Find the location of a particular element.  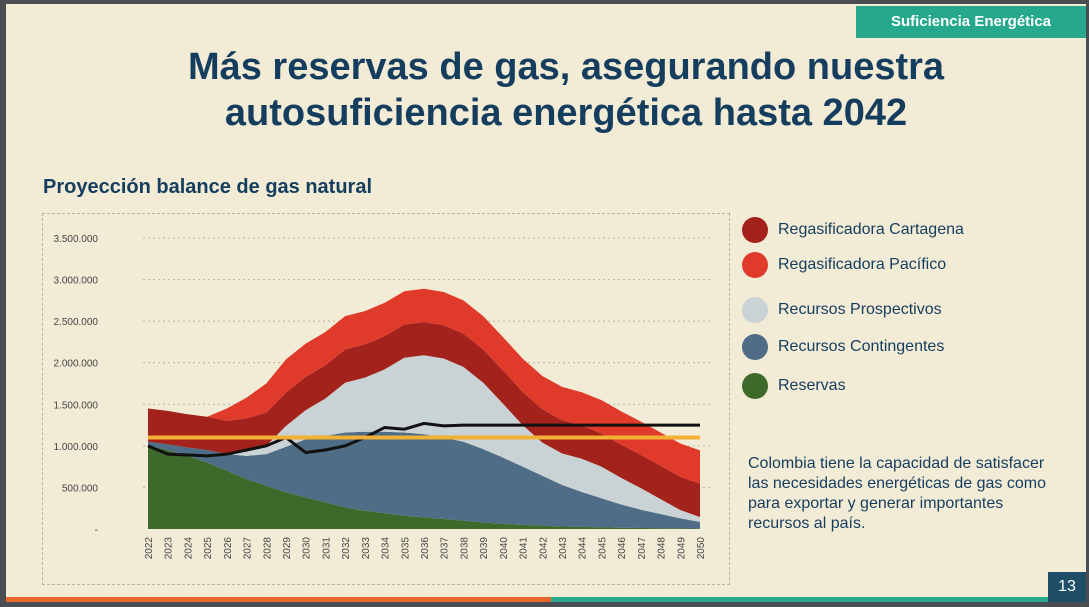

y-tick-label: 2.500.000 is located at coordinates (76, 322).